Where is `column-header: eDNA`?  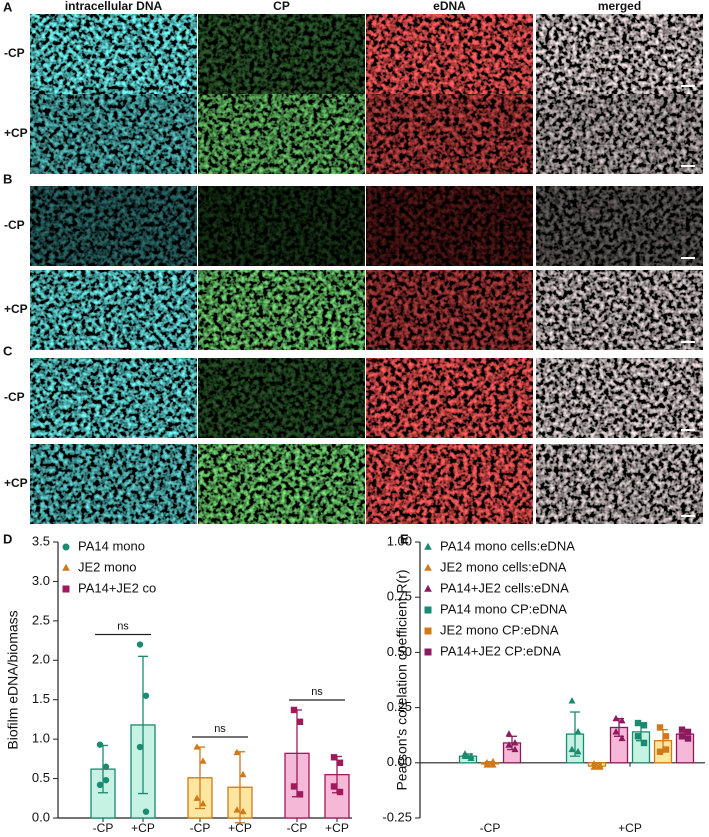
column-header: eDNA is located at coordinates (449, 6).